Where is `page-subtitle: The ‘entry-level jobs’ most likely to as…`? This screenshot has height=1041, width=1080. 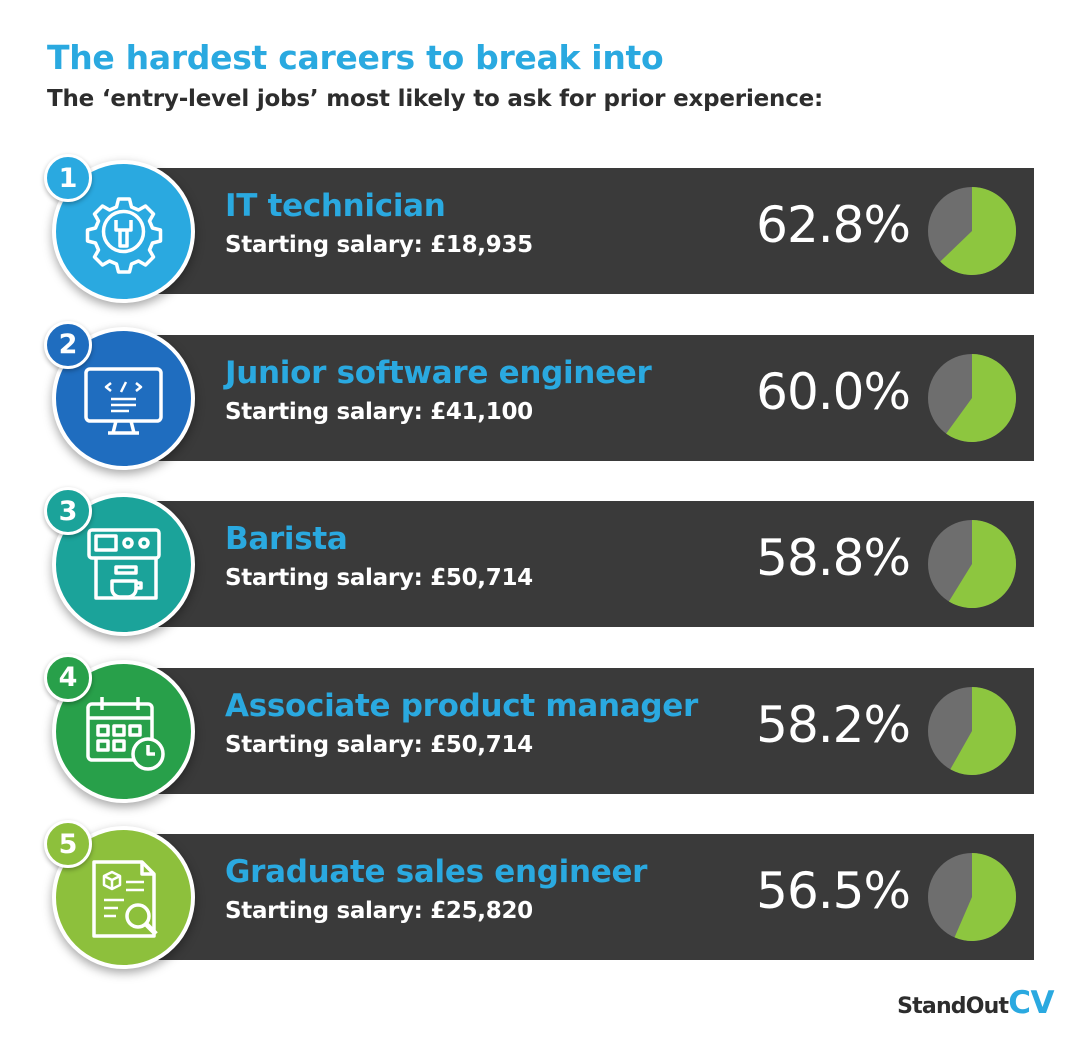
page-subtitle: The ‘entry-level jobs’ most likely to as… is located at coordinates (435, 99).